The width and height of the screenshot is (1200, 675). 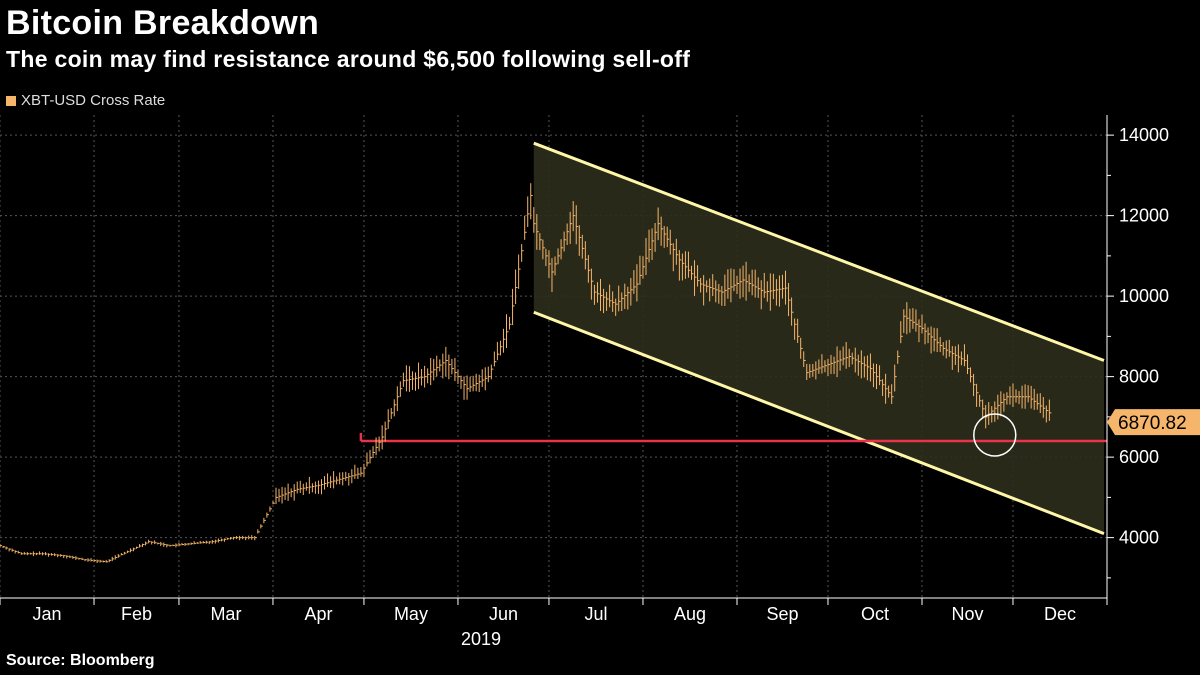 What do you see at coordinates (1144, 135) in the screenshot?
I see `y-tick-label: 14000` at bounding box center [1144, 135].